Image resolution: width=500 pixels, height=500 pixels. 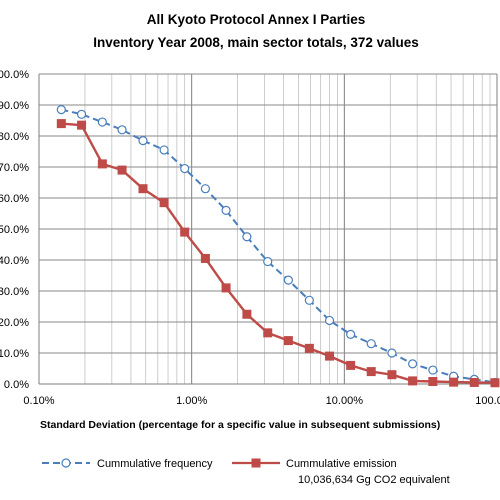 I want to click on y-tick-label: 30.0%, so click(x=14, y=292).